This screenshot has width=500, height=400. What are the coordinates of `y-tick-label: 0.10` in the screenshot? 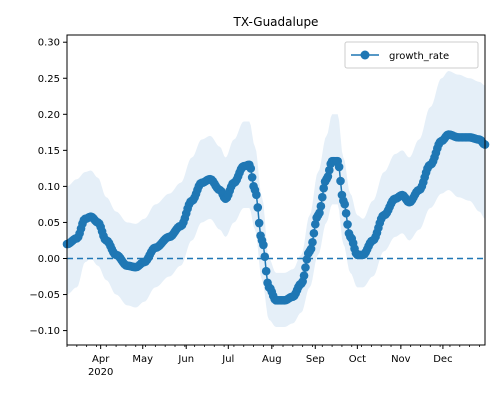 It's located at (49, 187).